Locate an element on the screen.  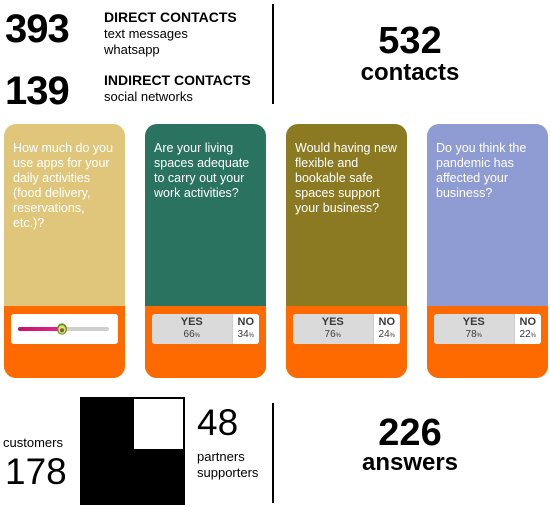
poll-yes-percent: 78% is located at coordinates (473, 334).